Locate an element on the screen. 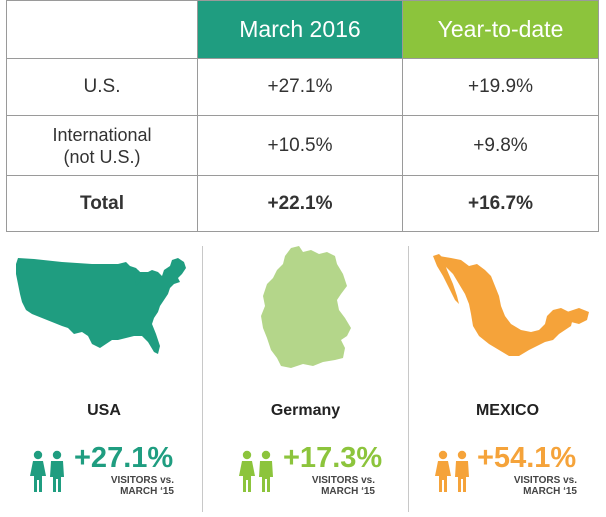 This screenshot has height=517, width=606. germany-caption: VISITORS vs. MARCH ‘15 is located at coordinates (338, 486).